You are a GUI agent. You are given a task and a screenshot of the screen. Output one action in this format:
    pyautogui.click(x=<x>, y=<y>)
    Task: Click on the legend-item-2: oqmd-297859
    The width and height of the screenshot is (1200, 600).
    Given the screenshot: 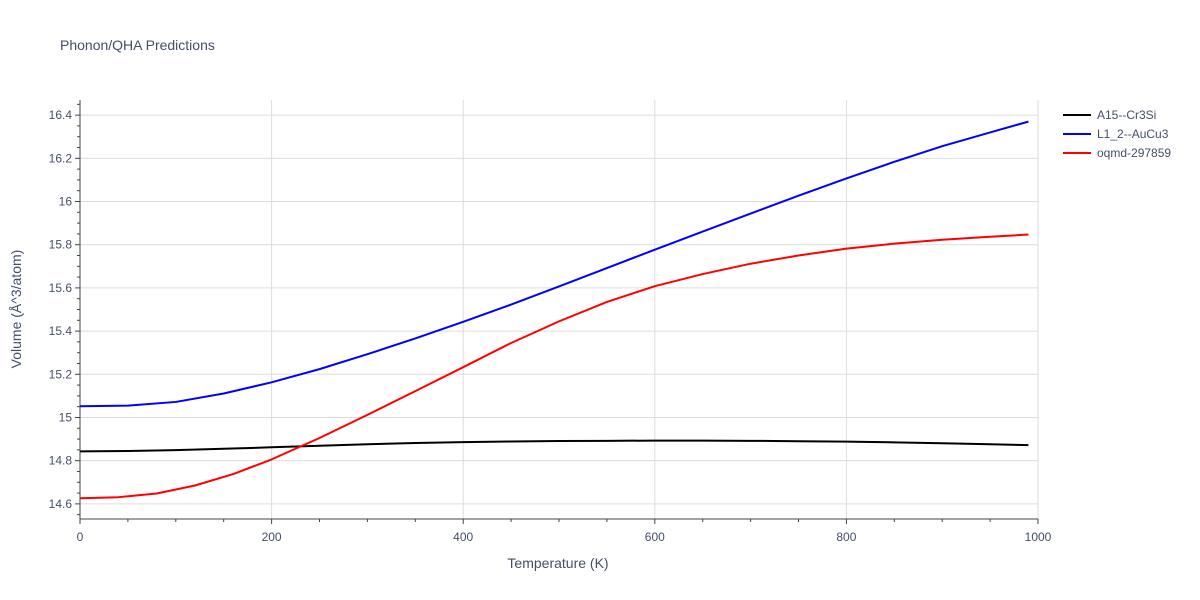 What is the action you would take?
    pyautogui.click(x=1117, y=153)
    